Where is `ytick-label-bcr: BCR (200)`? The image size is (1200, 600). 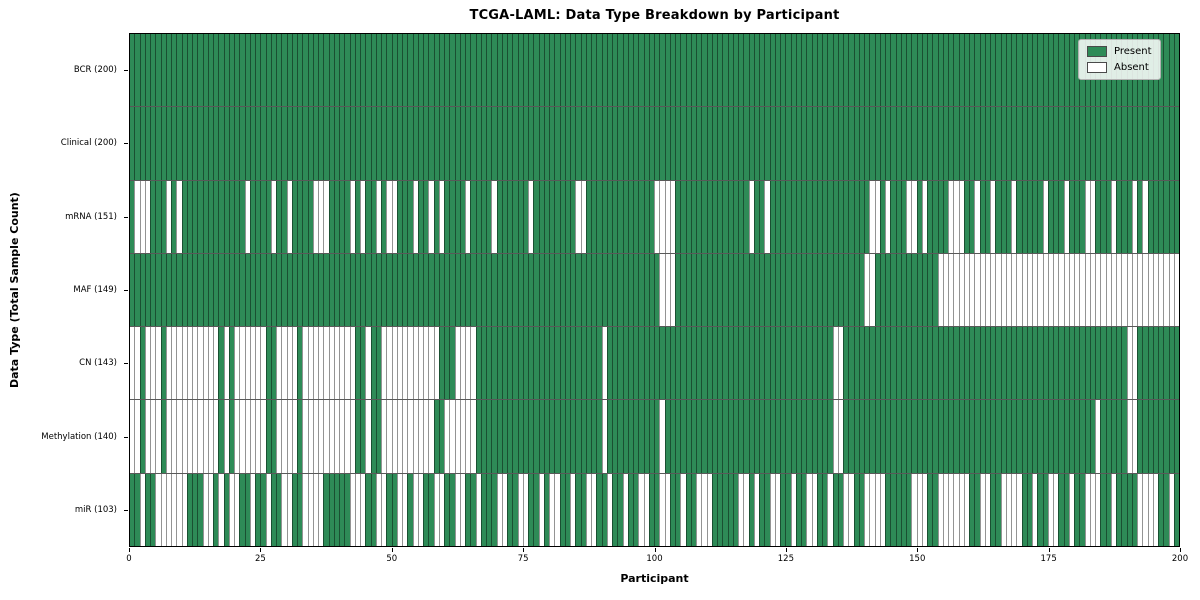
ytick-label-bcr: BCR (200) is located at coordinates (95, 69).